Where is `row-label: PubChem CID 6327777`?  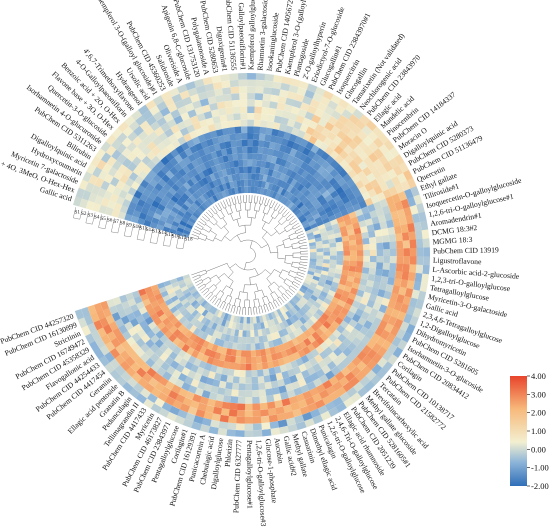 row-label: PubChem CID 6327777 is located at coordinates (237, 476).